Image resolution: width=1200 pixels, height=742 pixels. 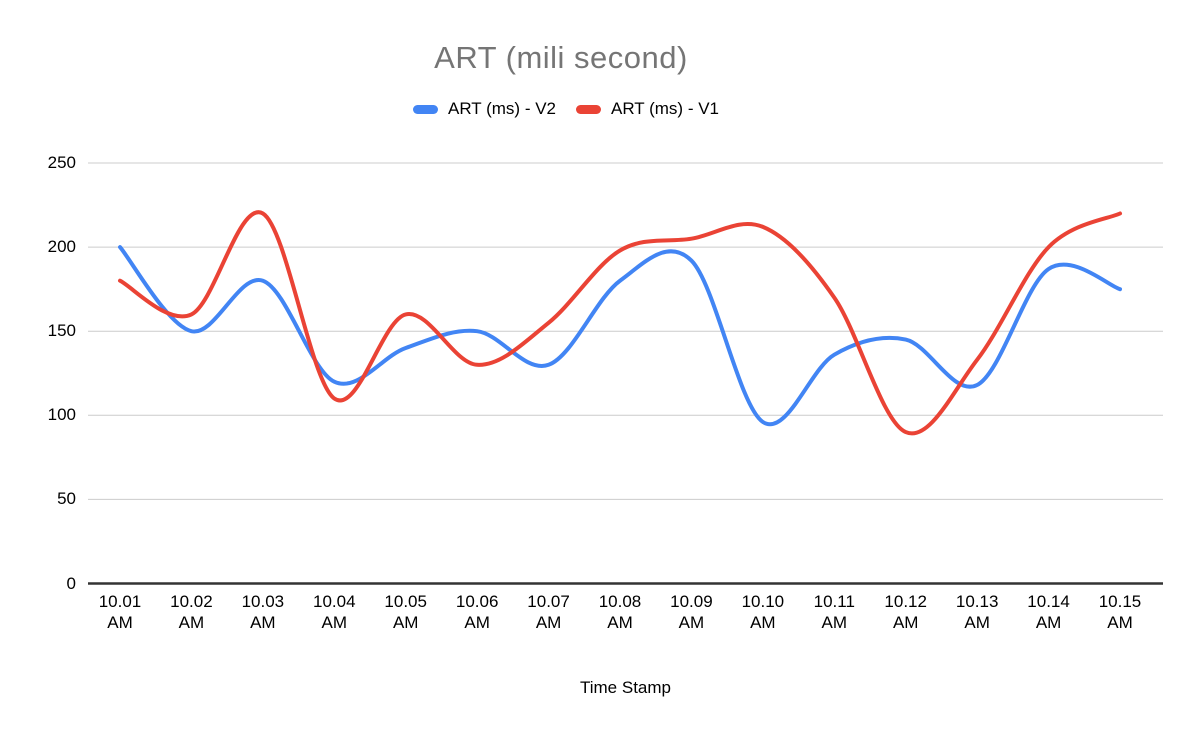 I want to click on x-tick-label: 10.04 AM, so click(x=334, y=612).